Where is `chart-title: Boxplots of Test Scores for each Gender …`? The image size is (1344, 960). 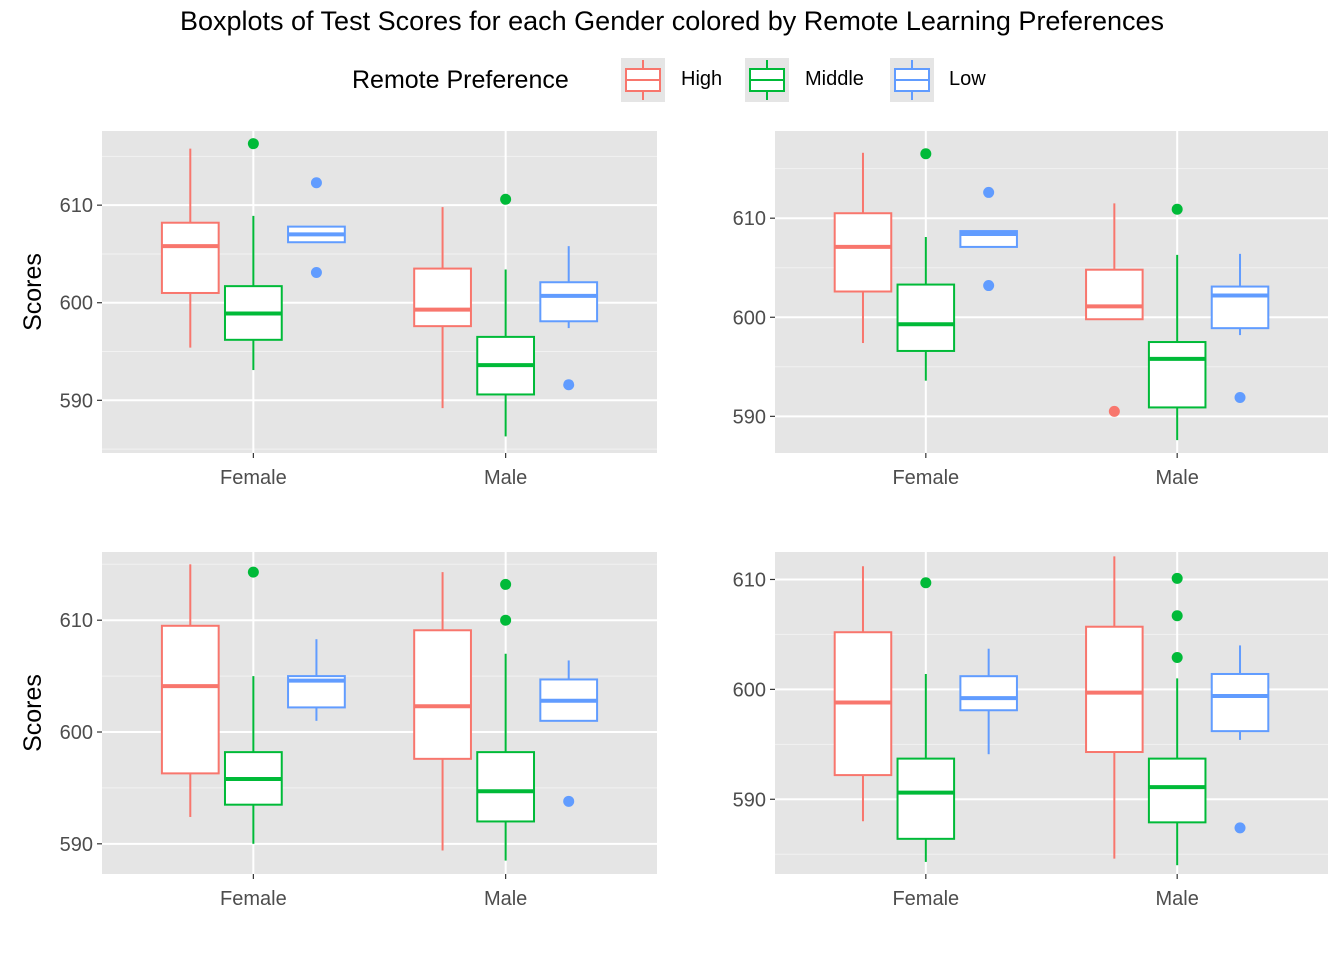 chart-title: Boxplots of Test Scores for each Gender … is located at coordinates (672, 21).